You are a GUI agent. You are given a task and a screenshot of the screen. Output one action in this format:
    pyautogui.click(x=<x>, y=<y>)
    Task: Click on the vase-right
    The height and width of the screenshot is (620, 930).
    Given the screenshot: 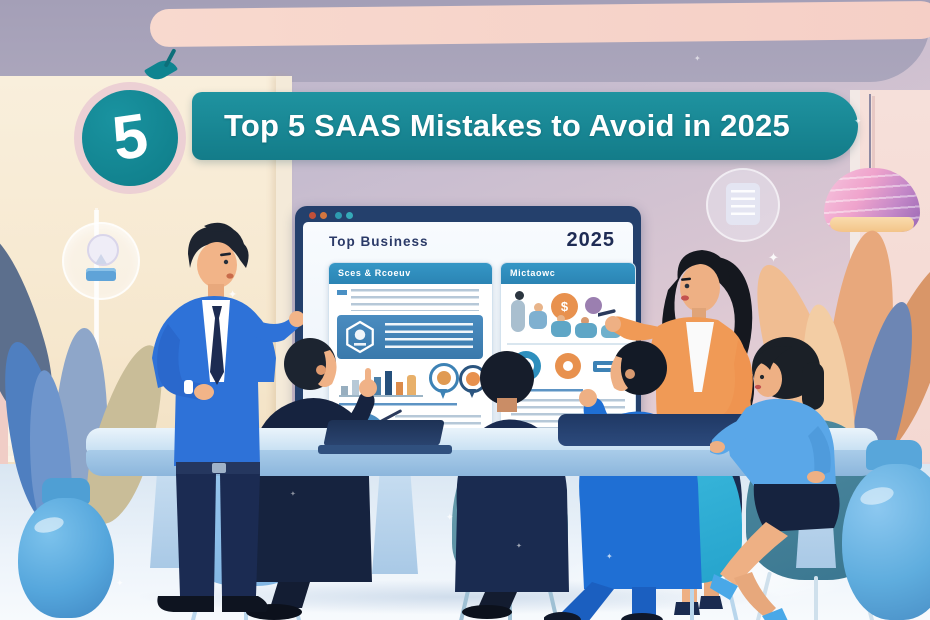 What is the action you would take?
    pyautogui.click(x=886, y=530)
    